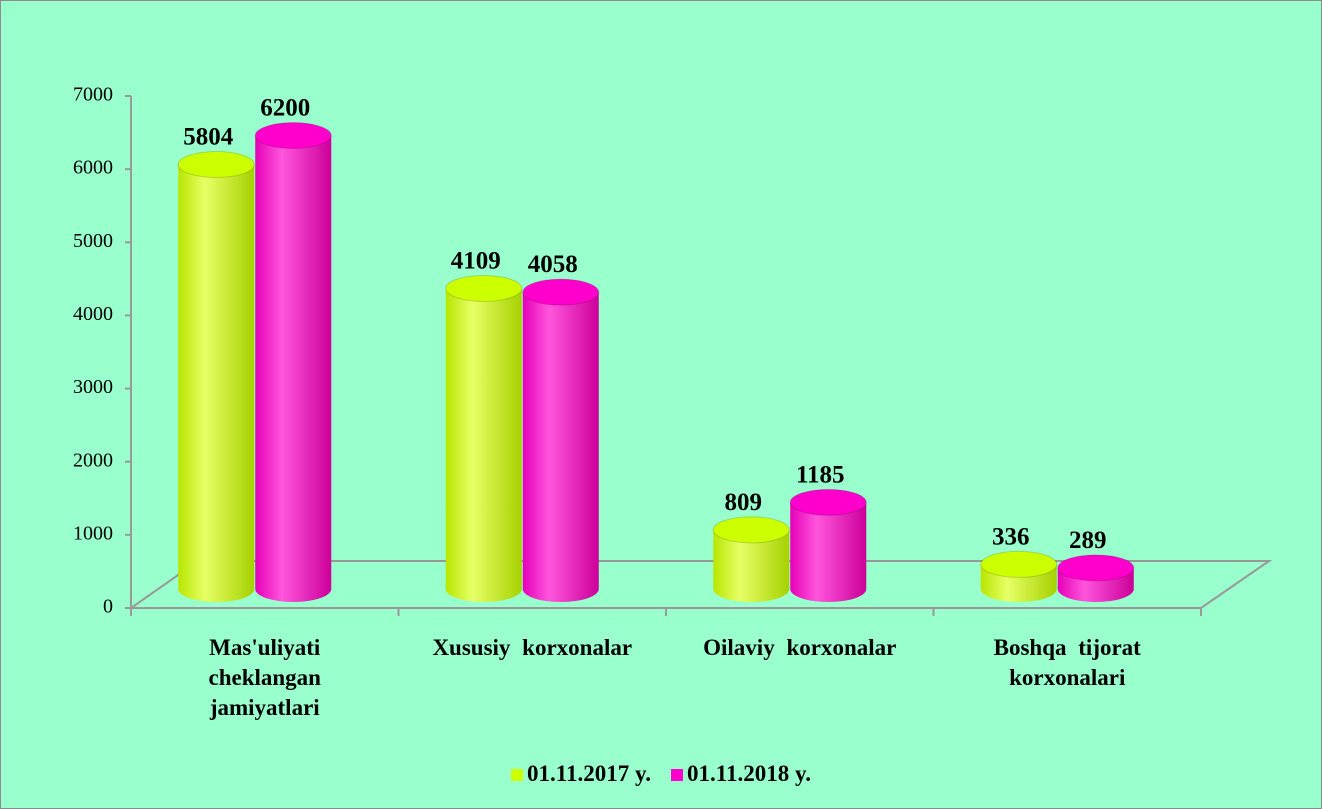 The width and height of the screenshot is (1322, 809). What do you see at coordinates (93, 314) in the screenshot?
I see `y-tick-label: 4000` at bounding box center [93, 314].